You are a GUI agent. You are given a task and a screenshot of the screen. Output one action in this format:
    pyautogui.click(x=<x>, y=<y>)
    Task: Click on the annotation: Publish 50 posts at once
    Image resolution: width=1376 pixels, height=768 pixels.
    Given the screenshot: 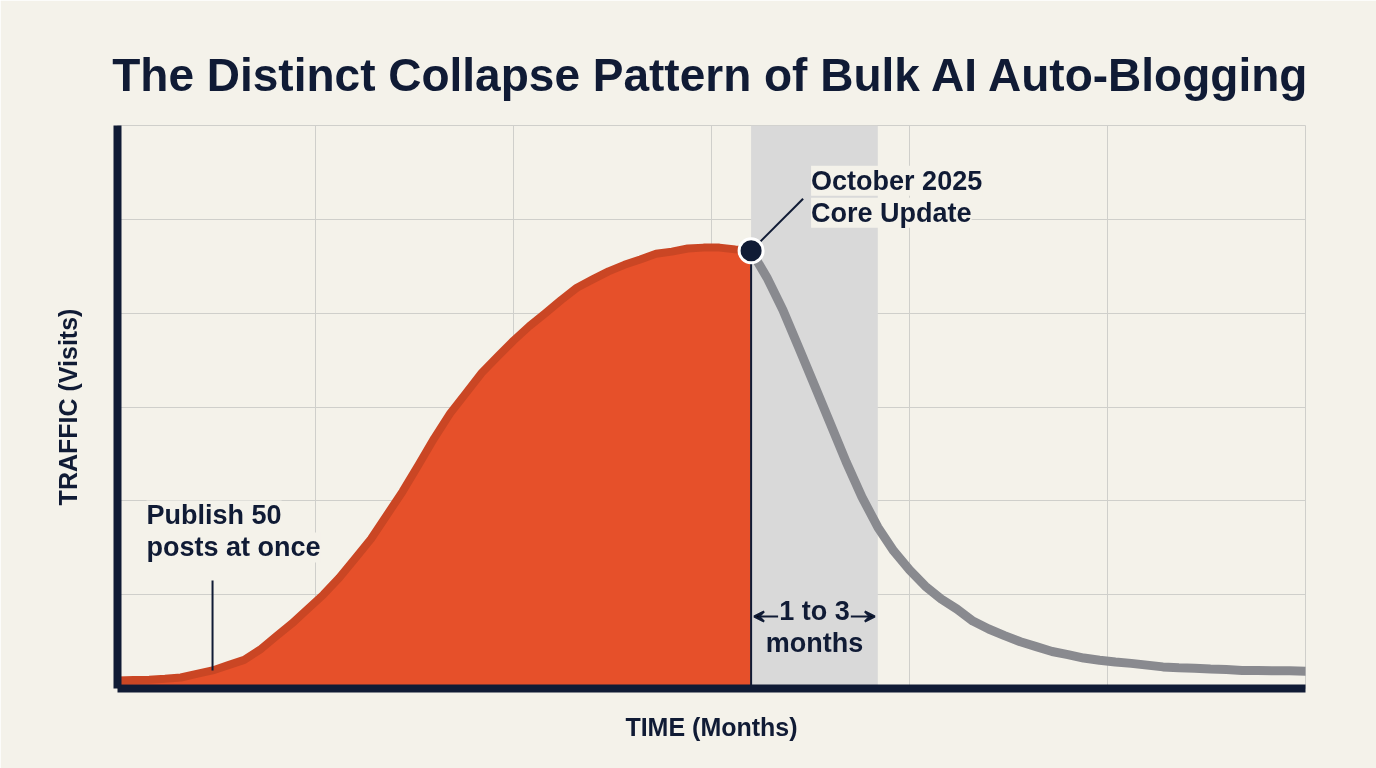 What is the action you would take?
    pyautogui.click(x=233, y=531)
    